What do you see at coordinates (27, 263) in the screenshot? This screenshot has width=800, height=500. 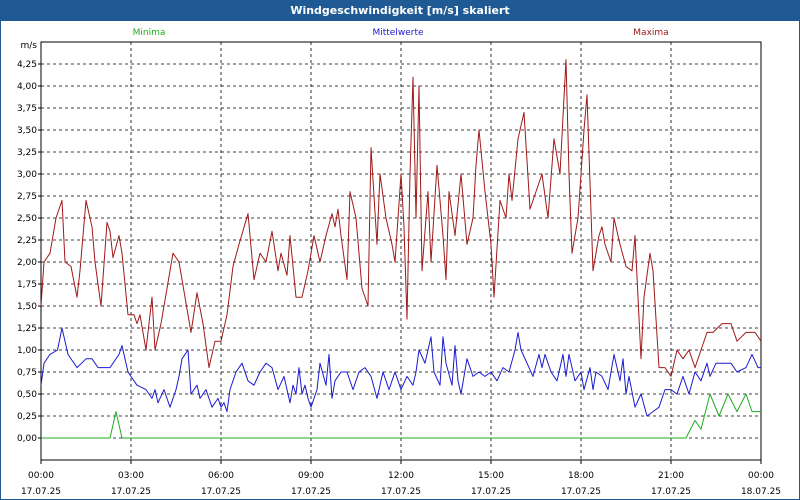 I see `y-tick-label: 2,00` at bounding box center [27, 263].